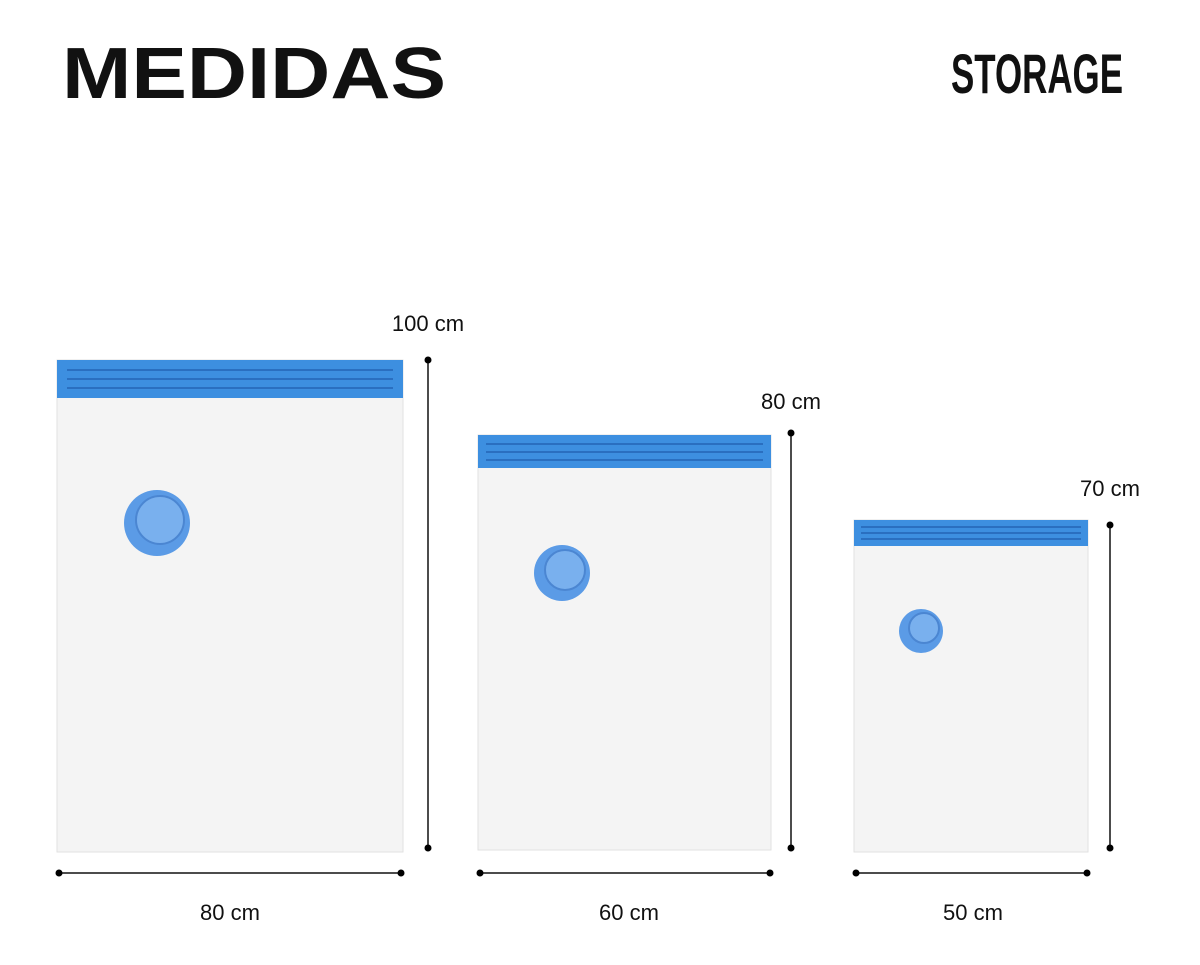 The image size is (1200, 965). Describe the element at coordinates (1037, 73) in the screenshot. I see `brand: STORAGE` at that location.